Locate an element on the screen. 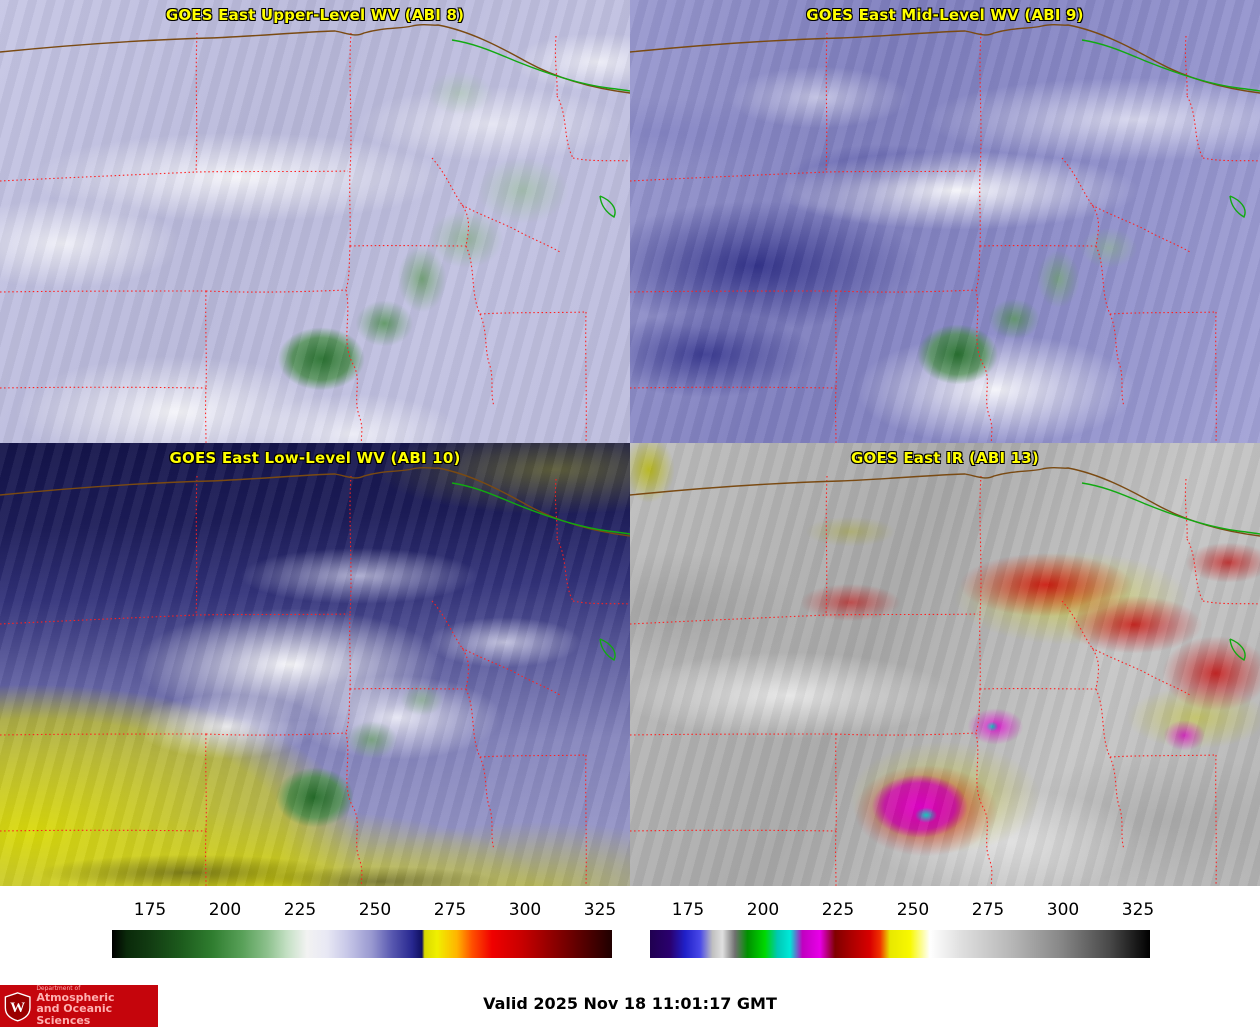  valid-time-label: Valid 2025 Nov 18 11:01:17 GMT is located at coordinates (630, 1003).